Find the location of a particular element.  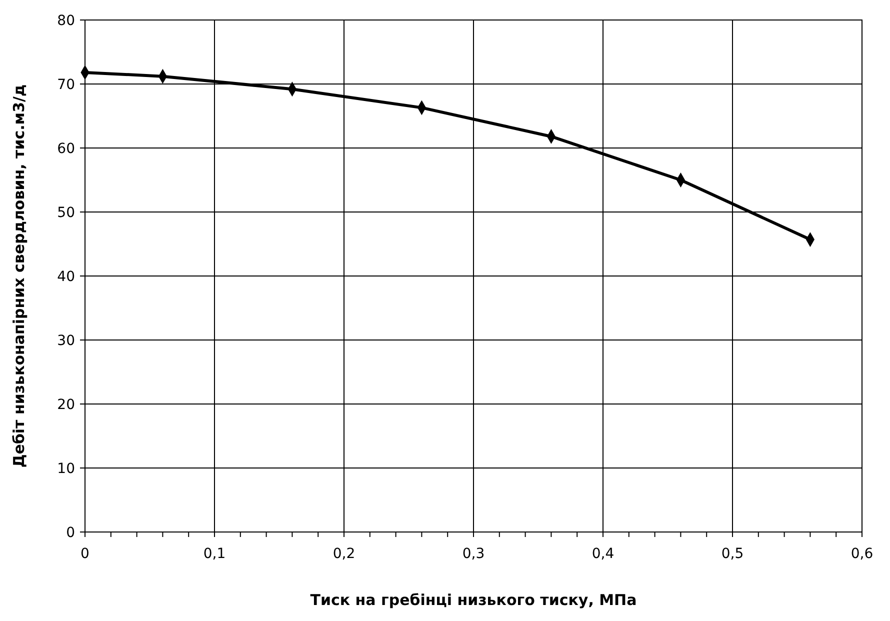

x-tick-label: 0,3 is located at coordinates (473, 554).